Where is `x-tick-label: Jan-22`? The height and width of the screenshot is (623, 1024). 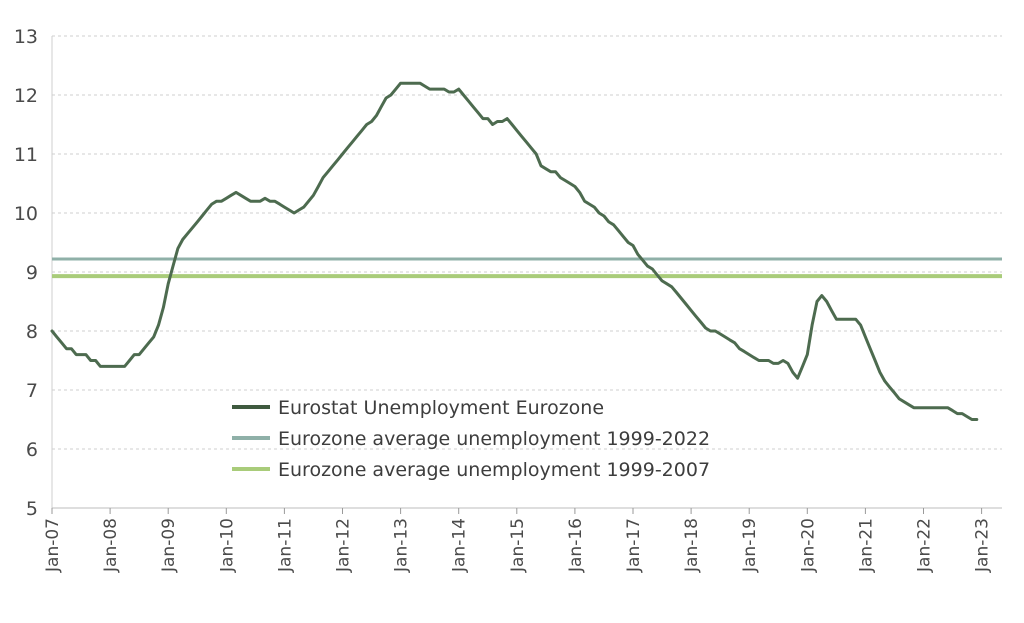
x-tick-label: Jan-22 is located at coordinates (925, 545).